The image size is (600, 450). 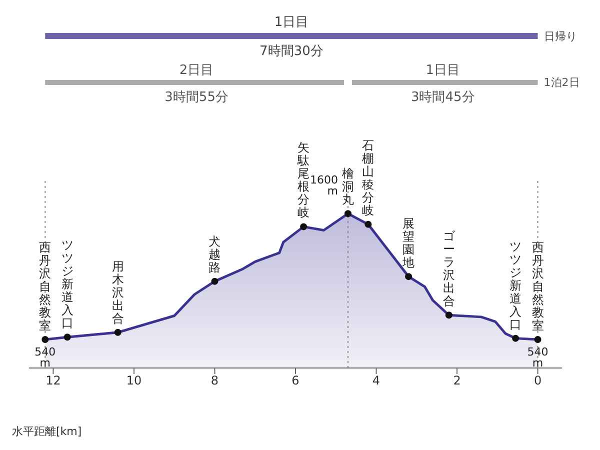 What do you see at coordinates (292, 51) in the screenshot?
I see `text: 7時間30分` at bounding box center [292, 51].